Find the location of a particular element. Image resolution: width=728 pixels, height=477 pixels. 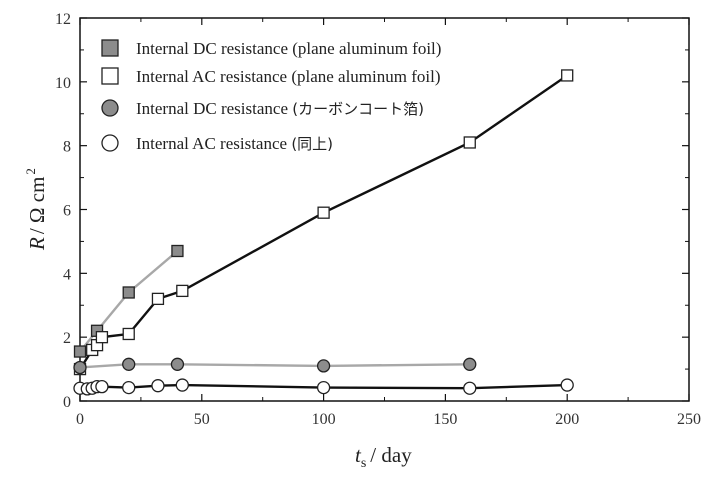

y-tick-label: 4 is located at coordinates (67, 274).